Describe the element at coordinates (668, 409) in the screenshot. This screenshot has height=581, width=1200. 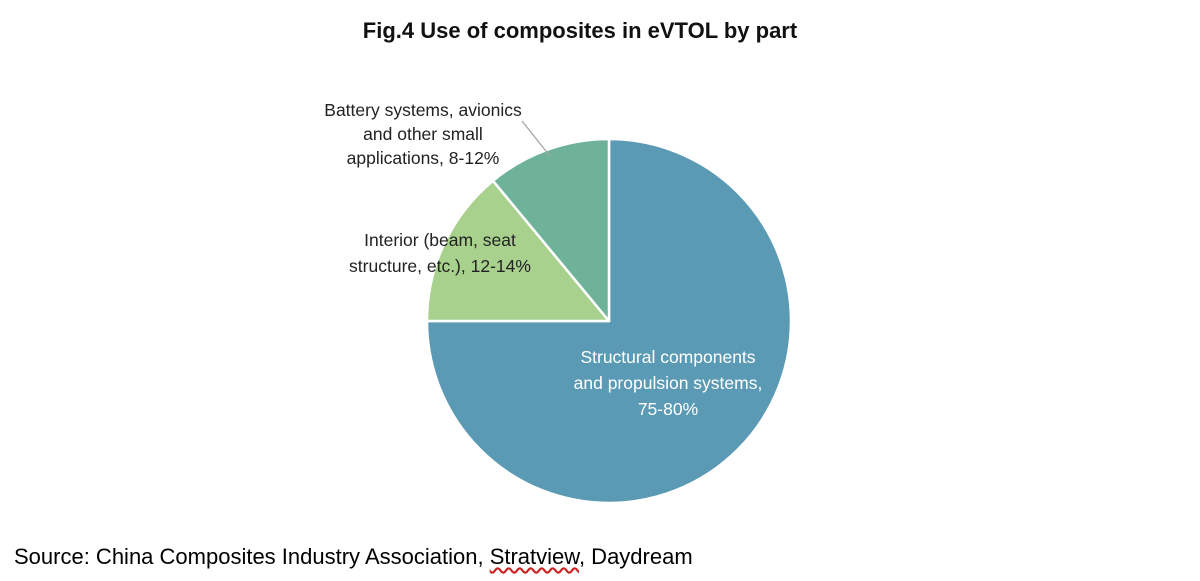
I see `slice-label-1-line-3: 75-80%` at that location.